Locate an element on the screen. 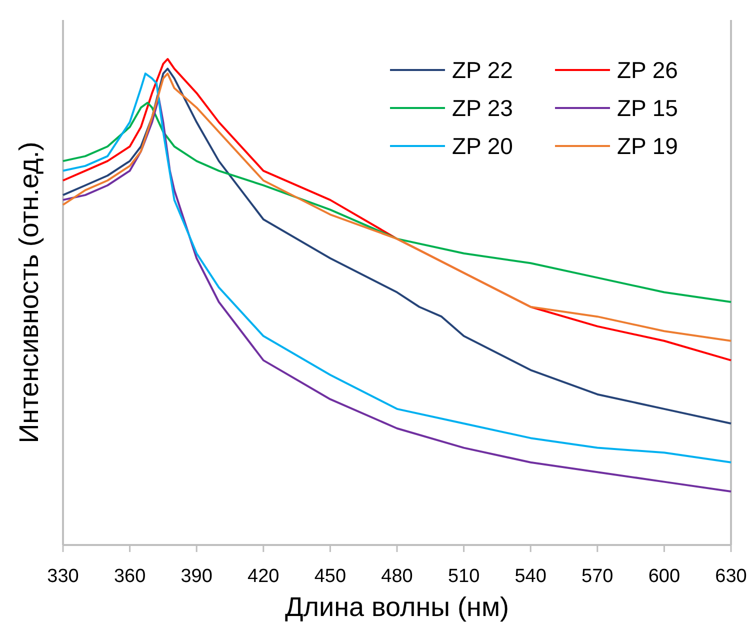  x-tick-label: 630 is located at coordinates (731, 576).